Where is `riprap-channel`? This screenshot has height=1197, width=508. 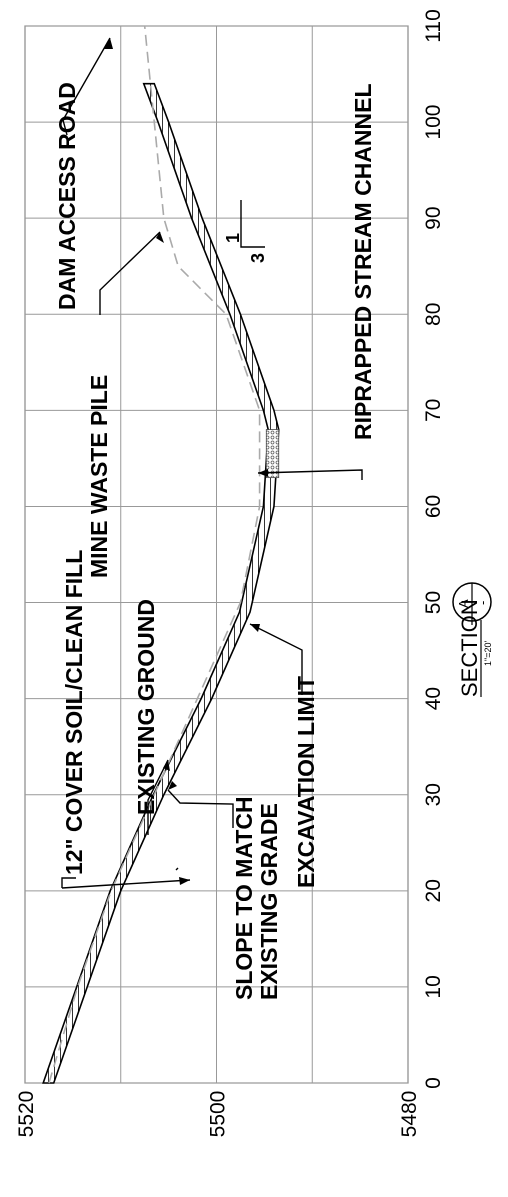
riprap-channel is located at coordinates (272, 454).